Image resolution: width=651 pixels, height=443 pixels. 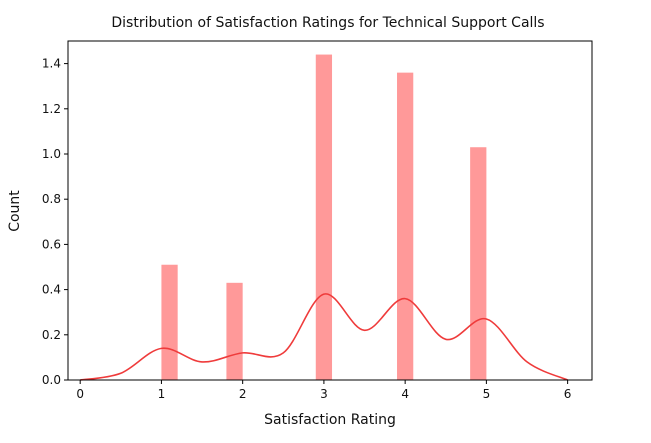 I want to click on x-tick-label: 5, so click(x=487, y=394).